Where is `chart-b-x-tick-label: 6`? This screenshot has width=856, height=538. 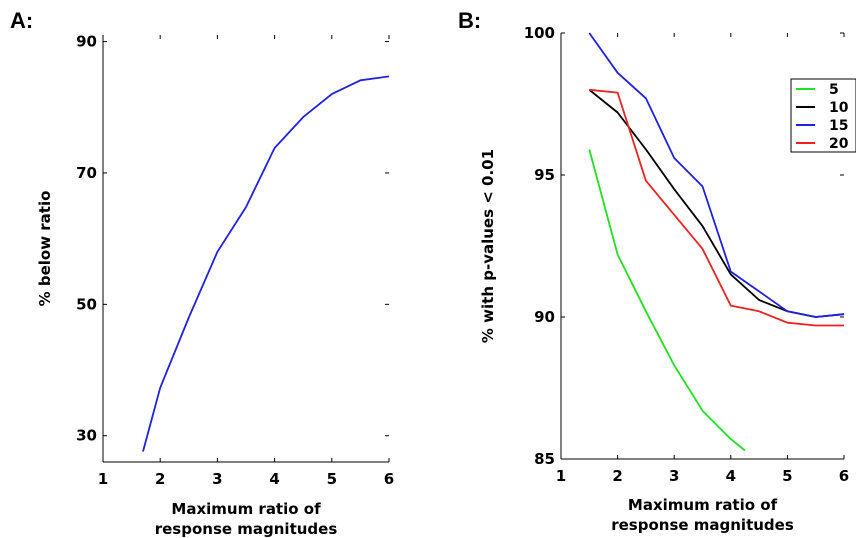
chart-b-x-tick-label: 6 is located at coordinates (844, 476).